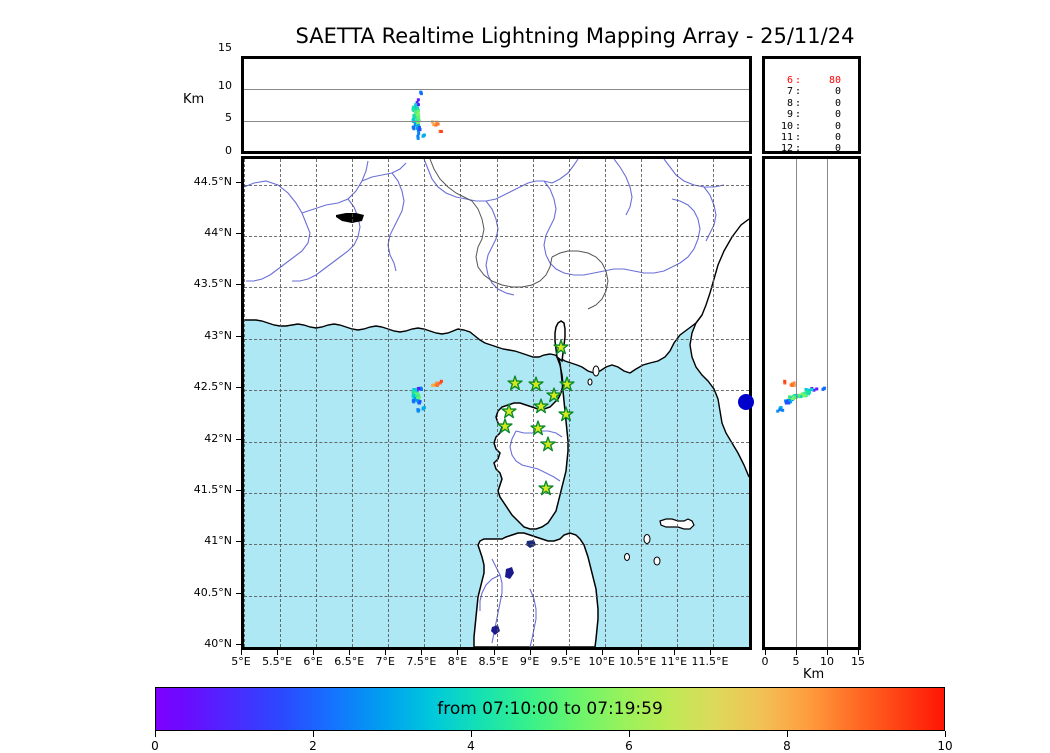 Image resolution: width=1050 pixels, height=753 pixels. Describe the element at coordinates (536, 589) in the screenshot. I see `sardinia-landmass` at that location.